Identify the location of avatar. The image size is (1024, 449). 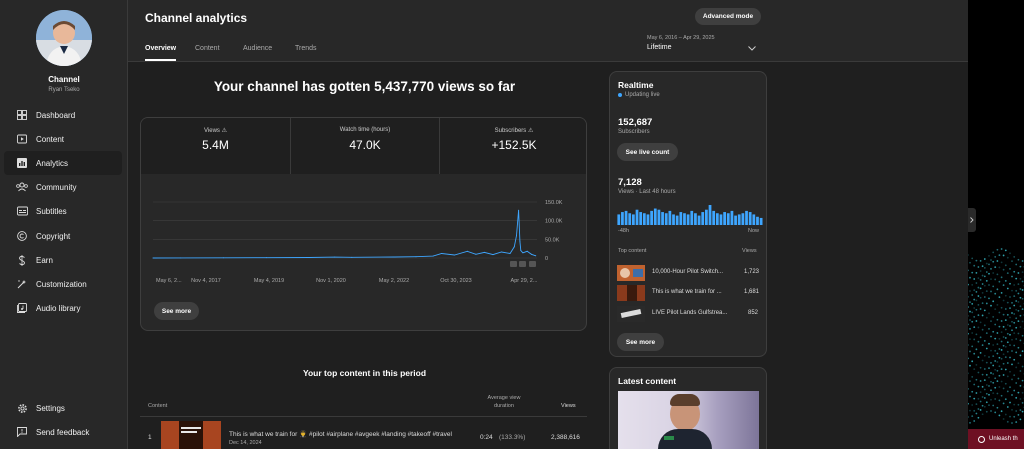
(64, 38).